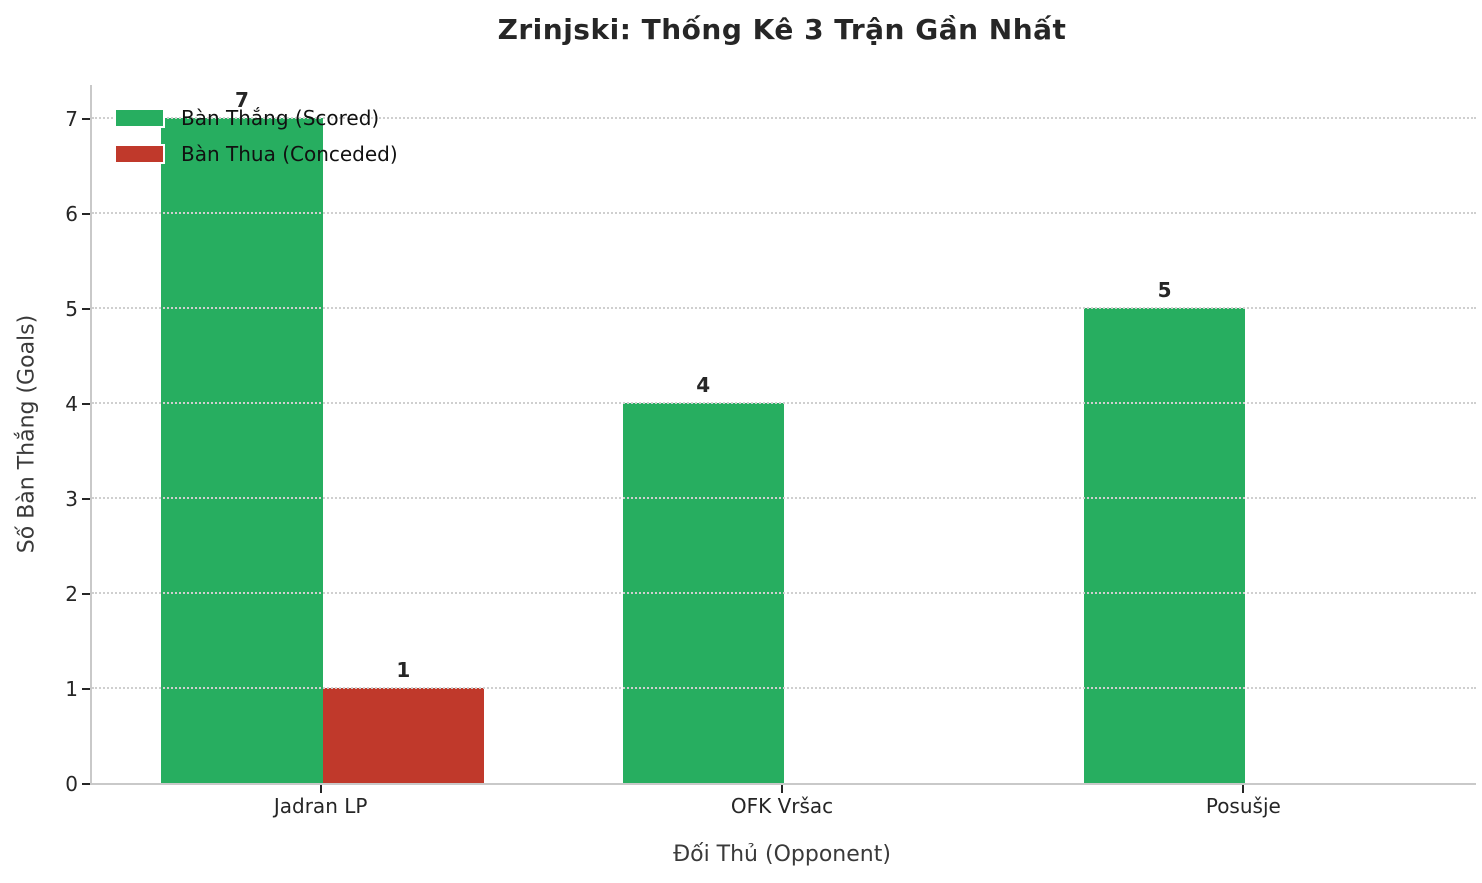 The height and width of the screenshot is (883, 1482). What do you see at coordinates (1164, 290) in the screenshot?
I see `bar-value-label: 5` at bounding box center [1164, 290].